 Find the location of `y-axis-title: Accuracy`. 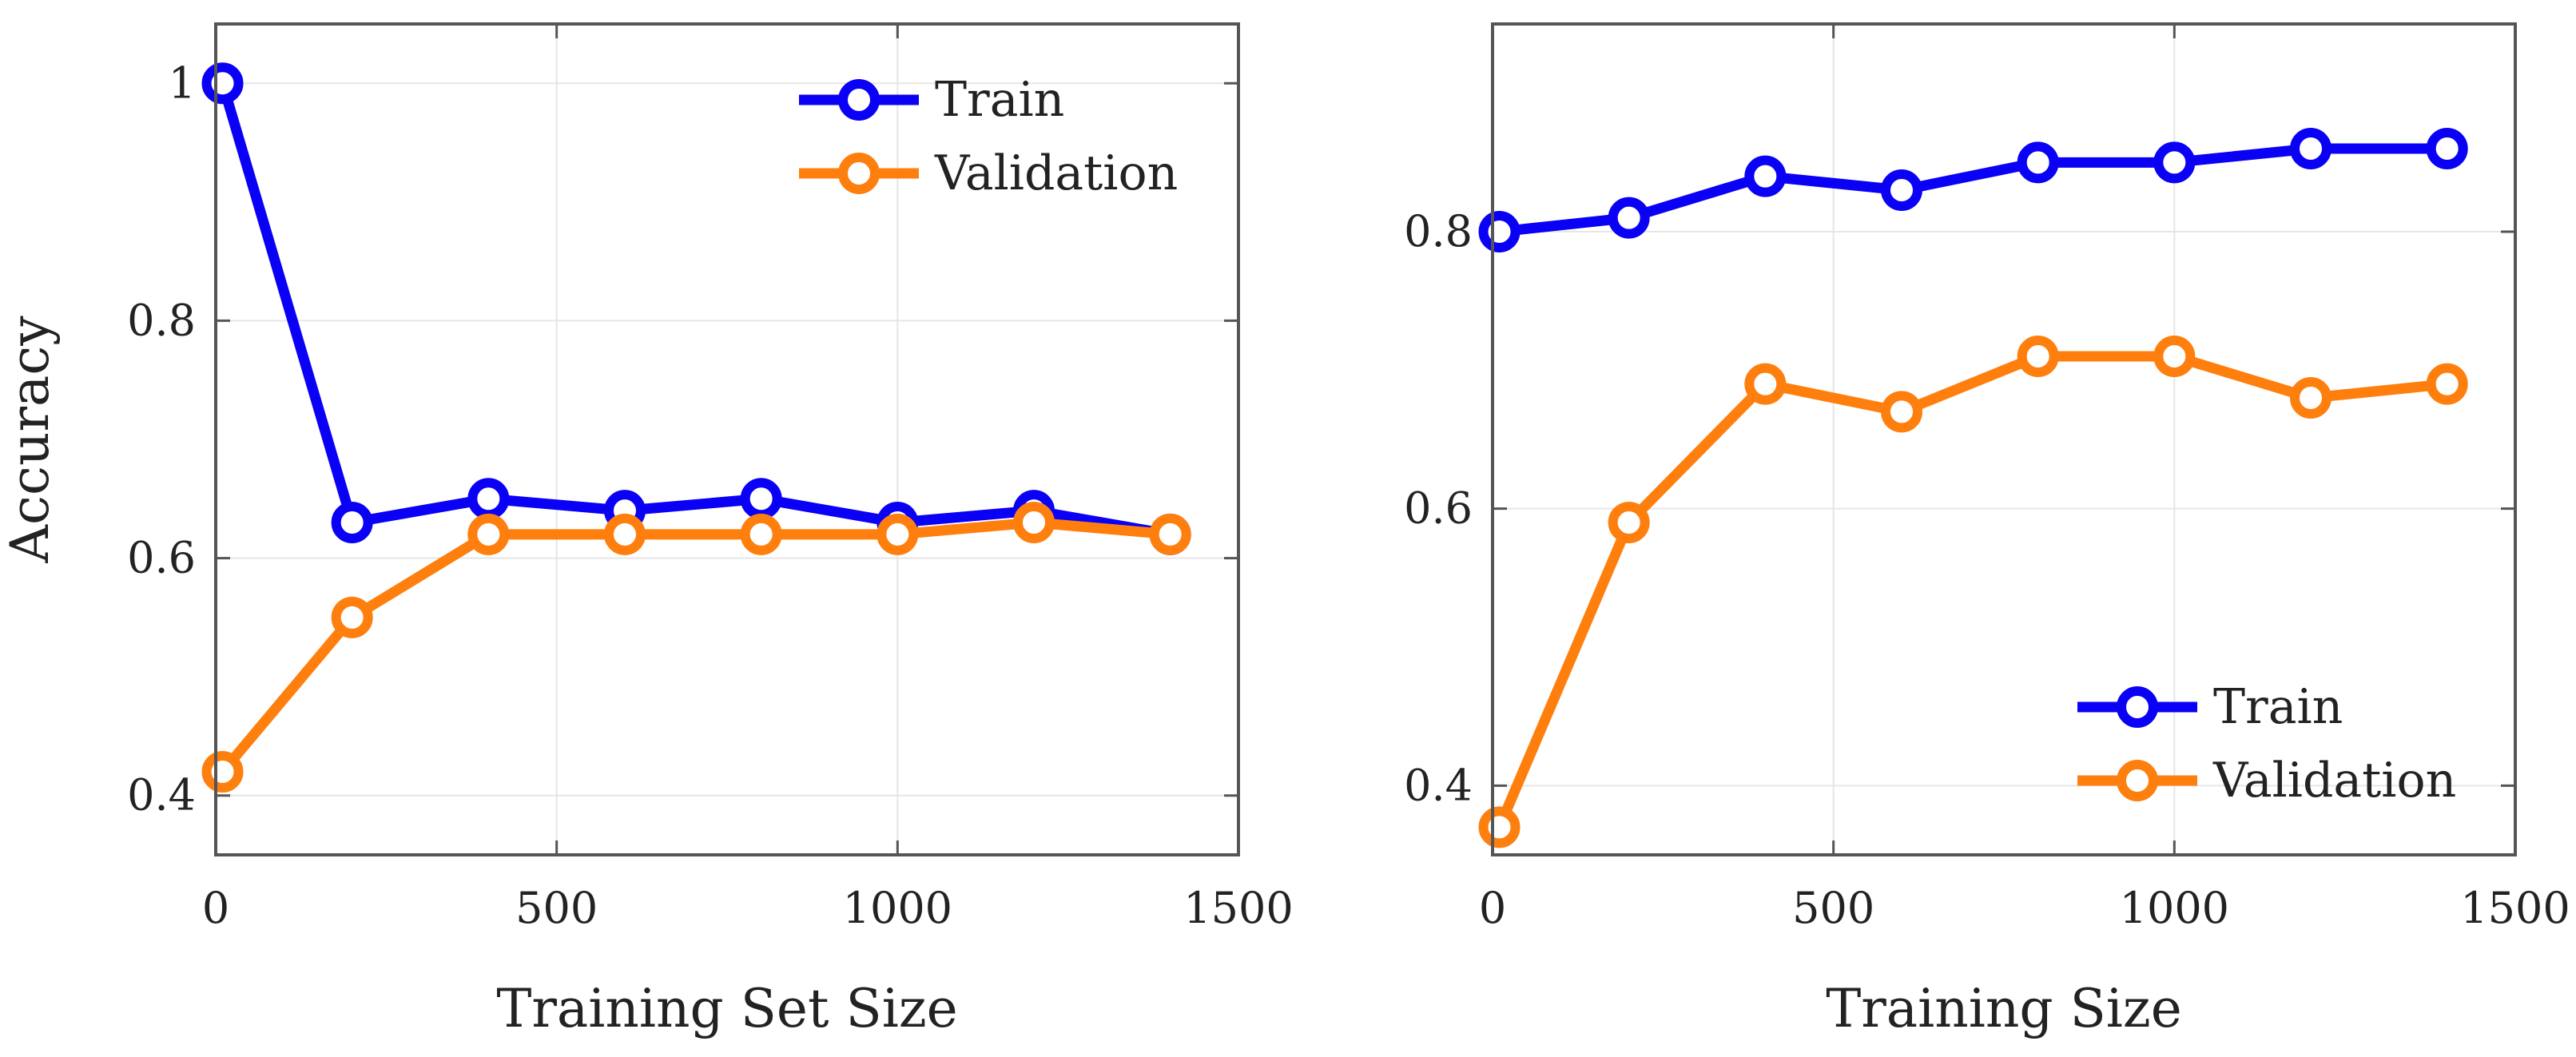

y-axis-title: Accuracy is located at coordinates (30, 440).